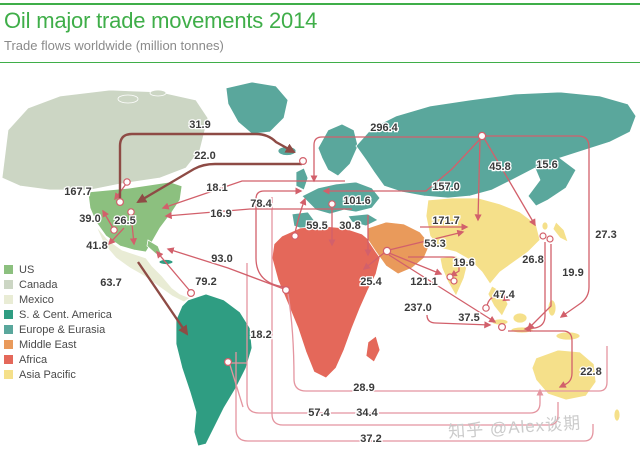 The height and width of the screenshot is (452, 640). What do you see at coordinates (8, 329) in the screenshot?
I see `legend-swatch-europe-eurasia` at bounding box center [8, 329].